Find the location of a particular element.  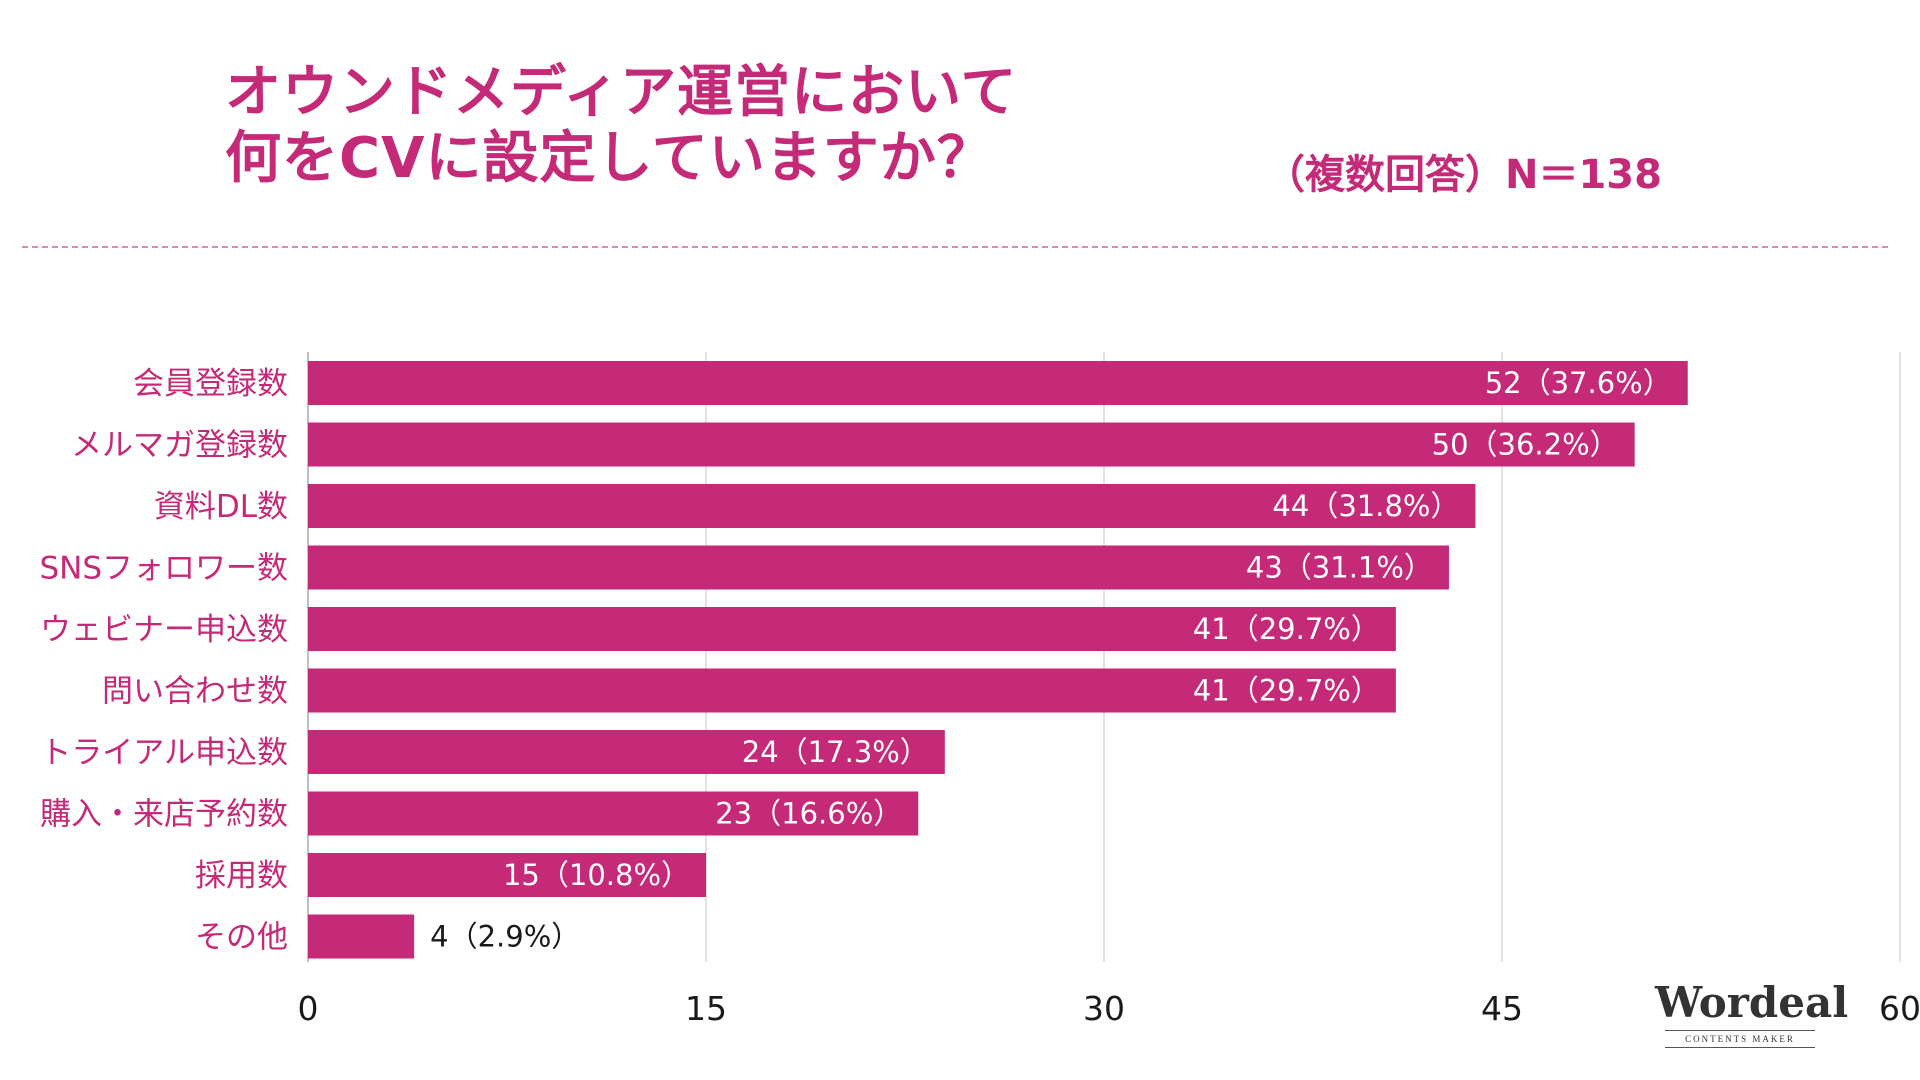

category-label: その他 is located at coordinates (241, 938).